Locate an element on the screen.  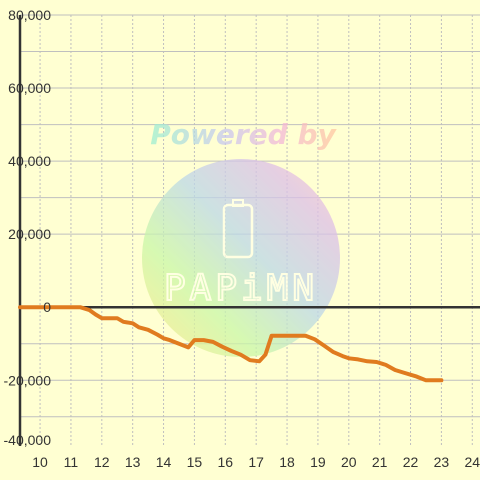
x-tick-label: 21 is located at coordinates (380, 462).